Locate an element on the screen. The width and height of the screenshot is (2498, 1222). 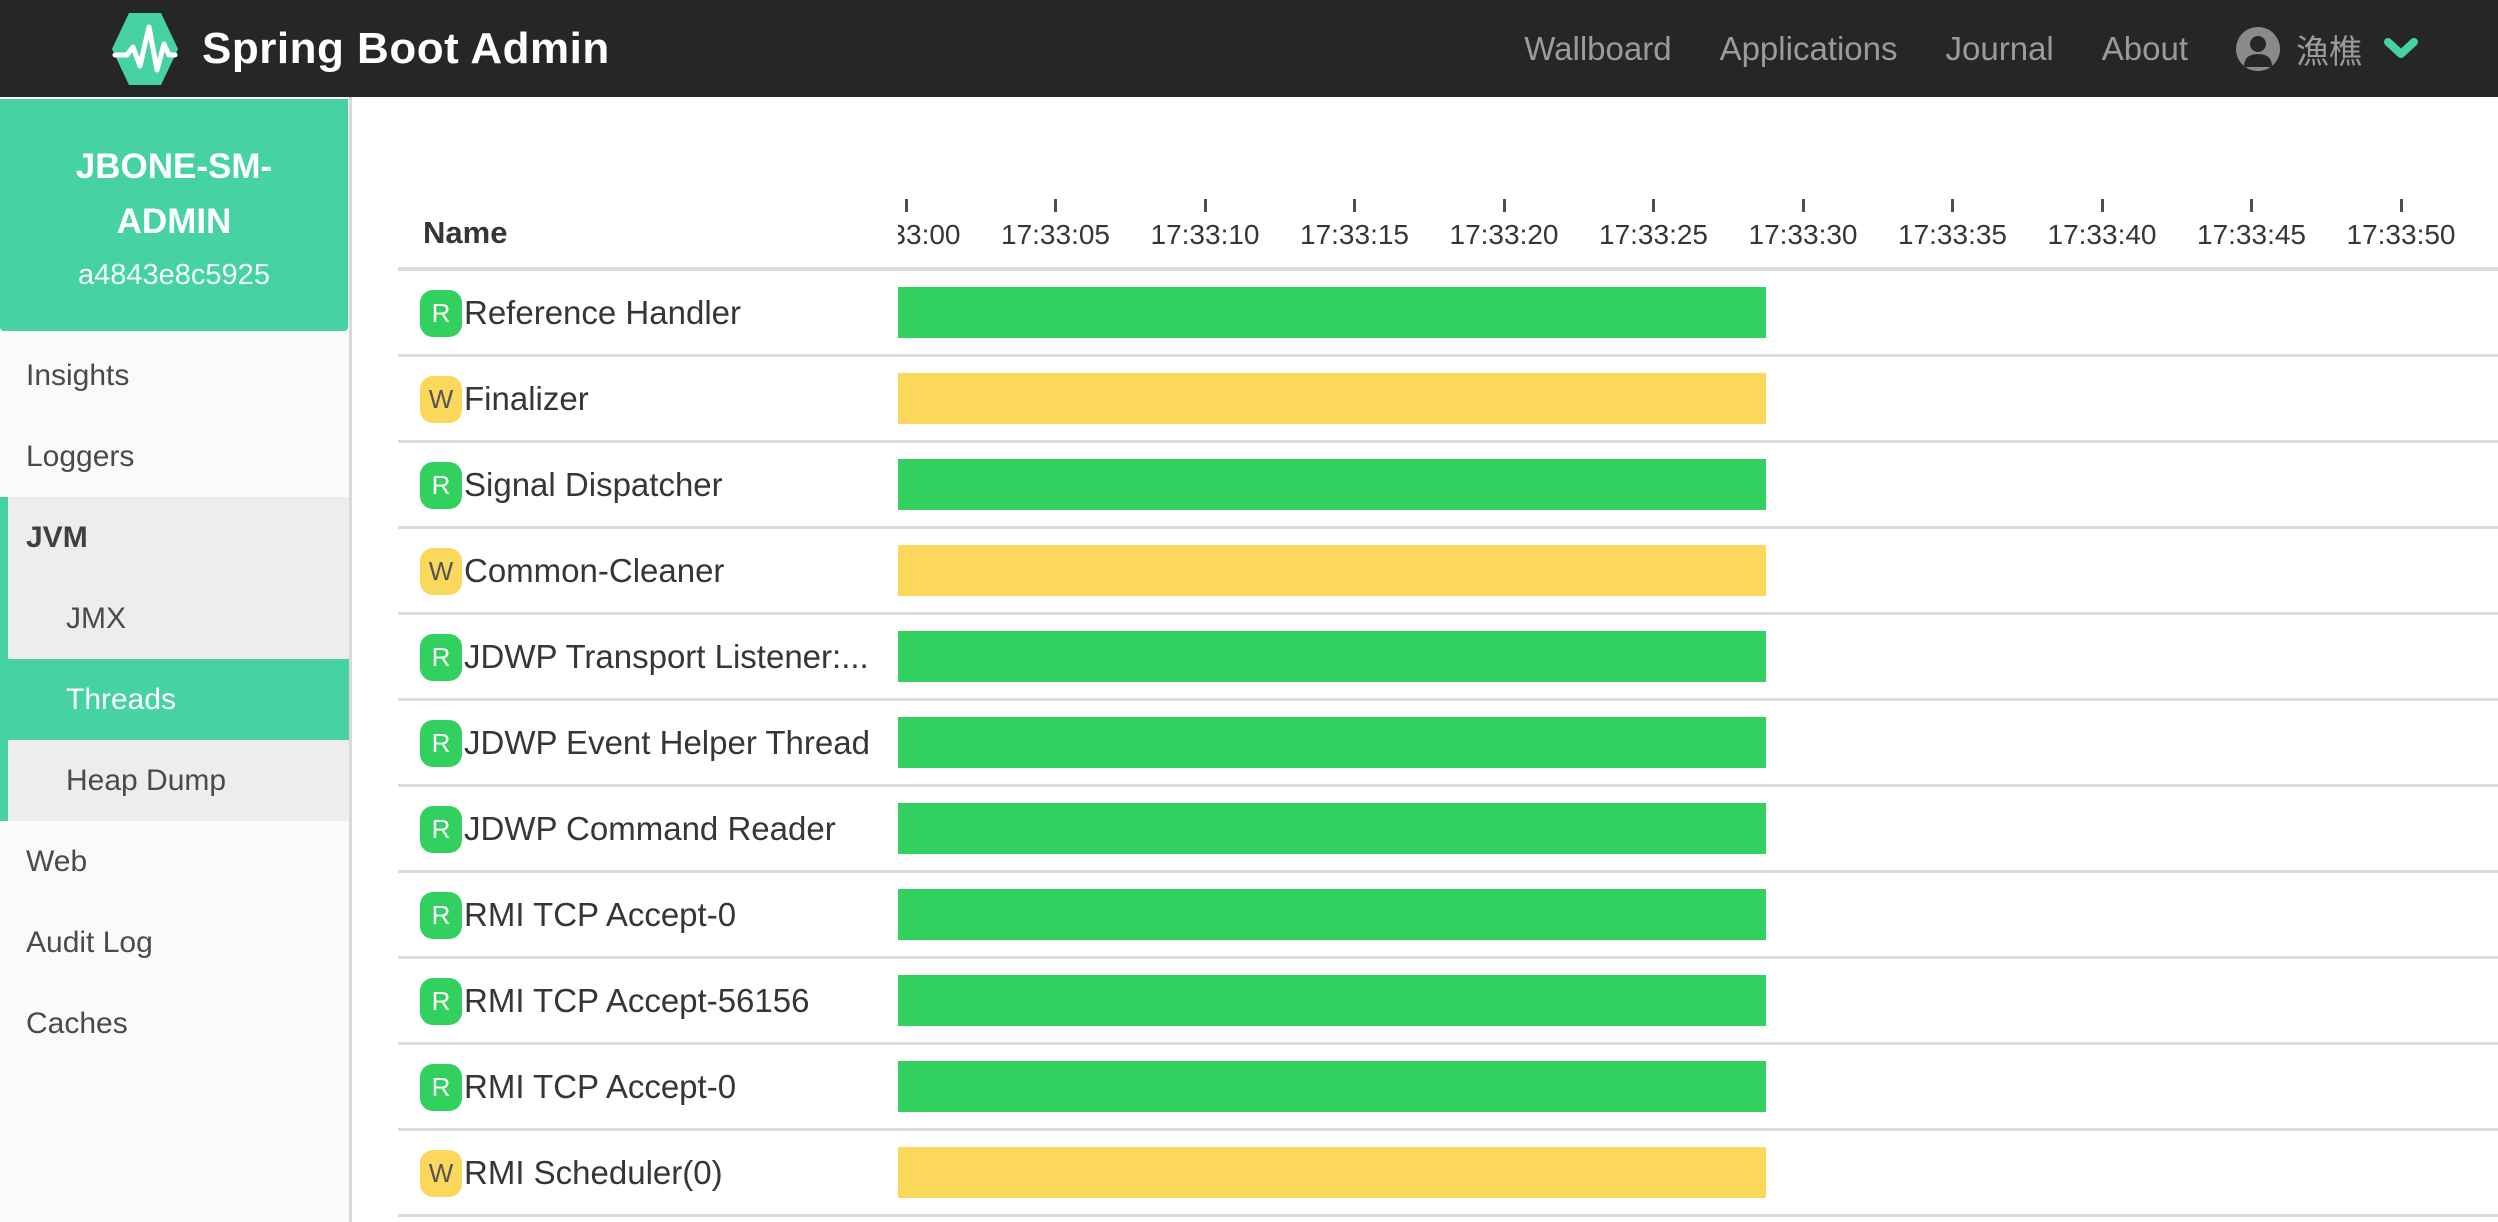
time-tick: 17:33:10 is located at coordinates (1205, 225).